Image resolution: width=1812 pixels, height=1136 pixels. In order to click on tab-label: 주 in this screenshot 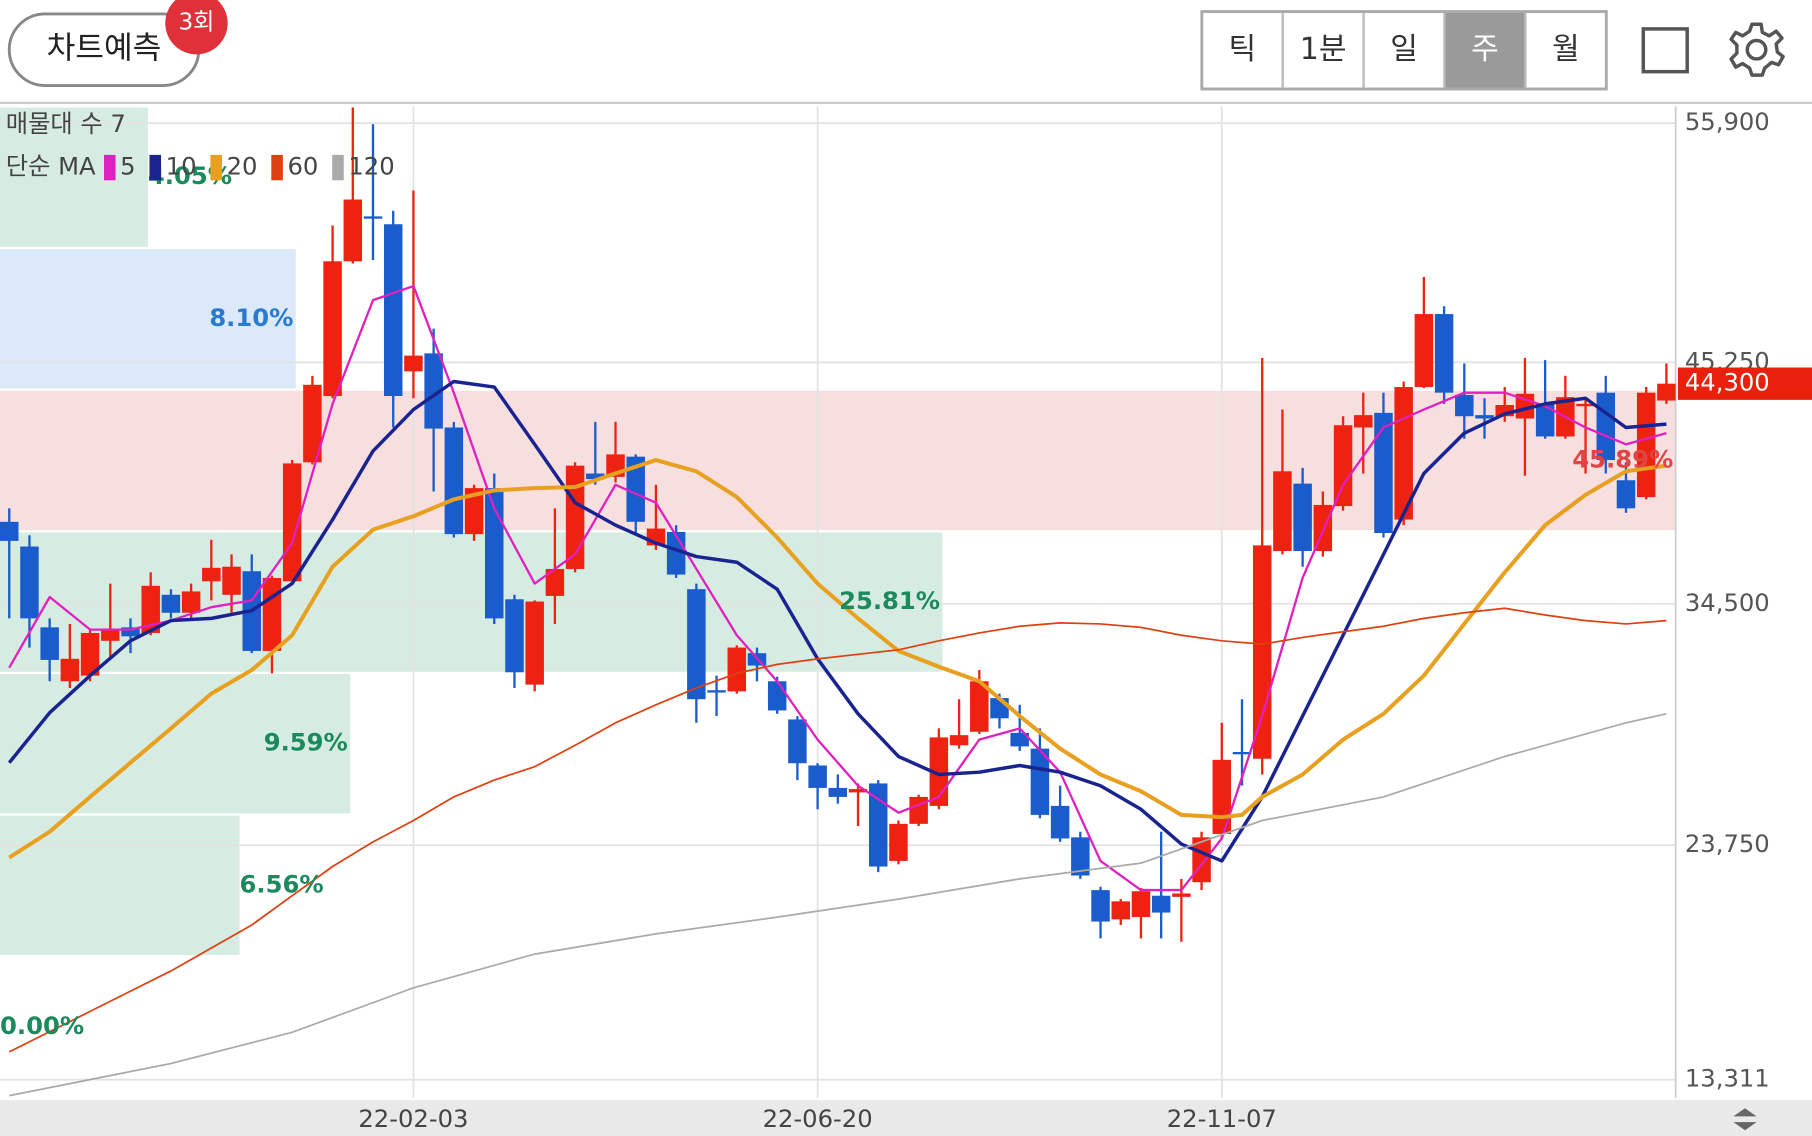, I will do `click(1485, 49)`.